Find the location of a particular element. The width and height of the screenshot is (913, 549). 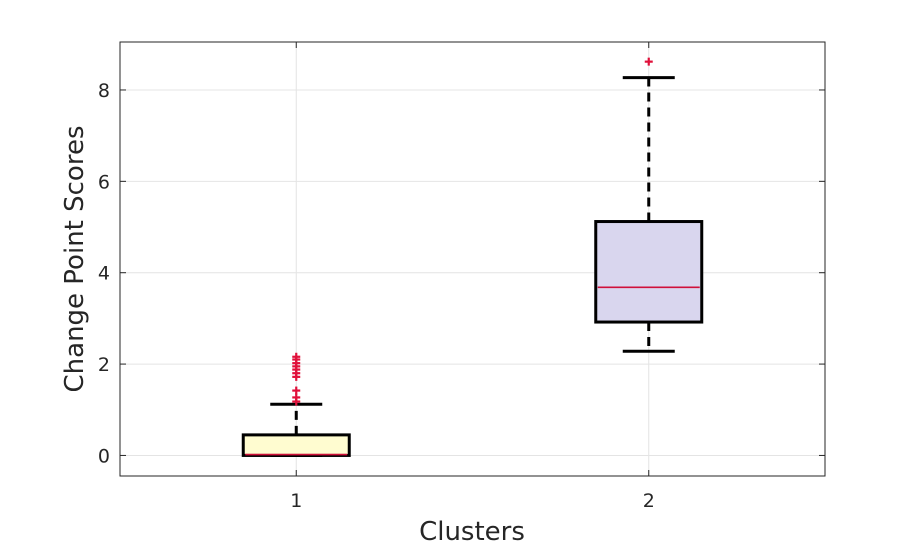

y-tick-label: 4 is located at coordinates (104, 274).